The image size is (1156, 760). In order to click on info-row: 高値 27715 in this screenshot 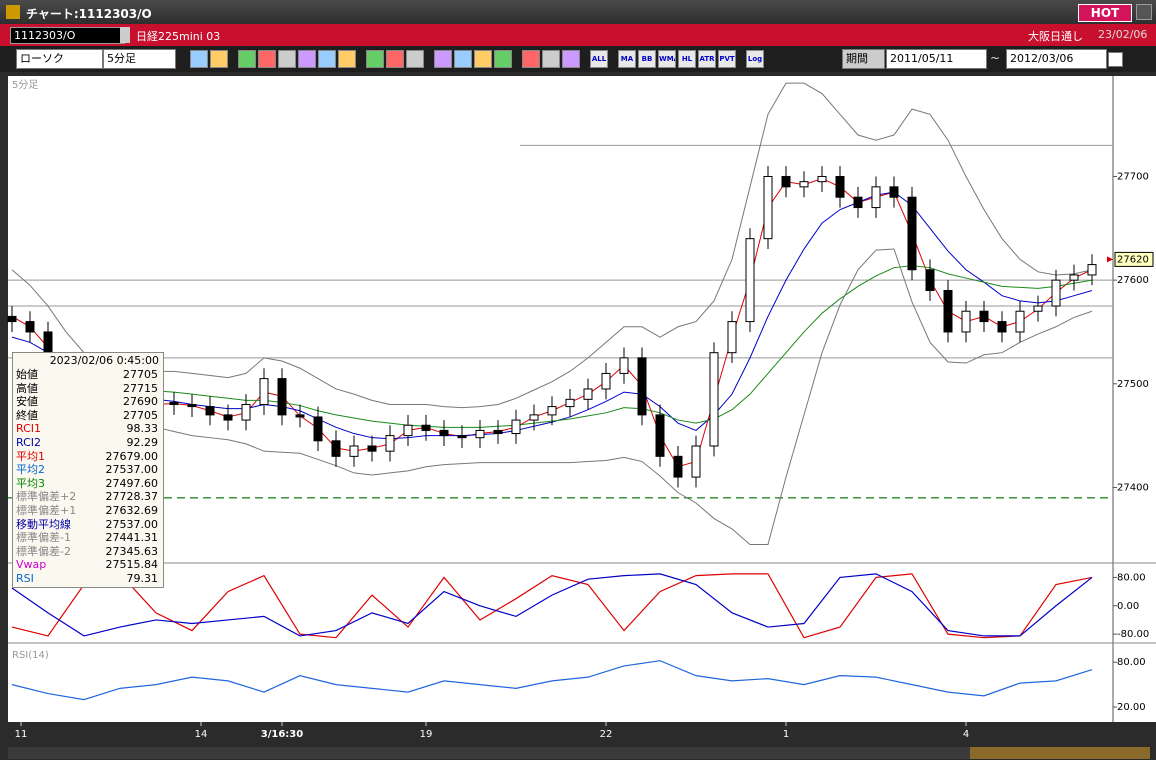, I will do `click(88, 388)`.